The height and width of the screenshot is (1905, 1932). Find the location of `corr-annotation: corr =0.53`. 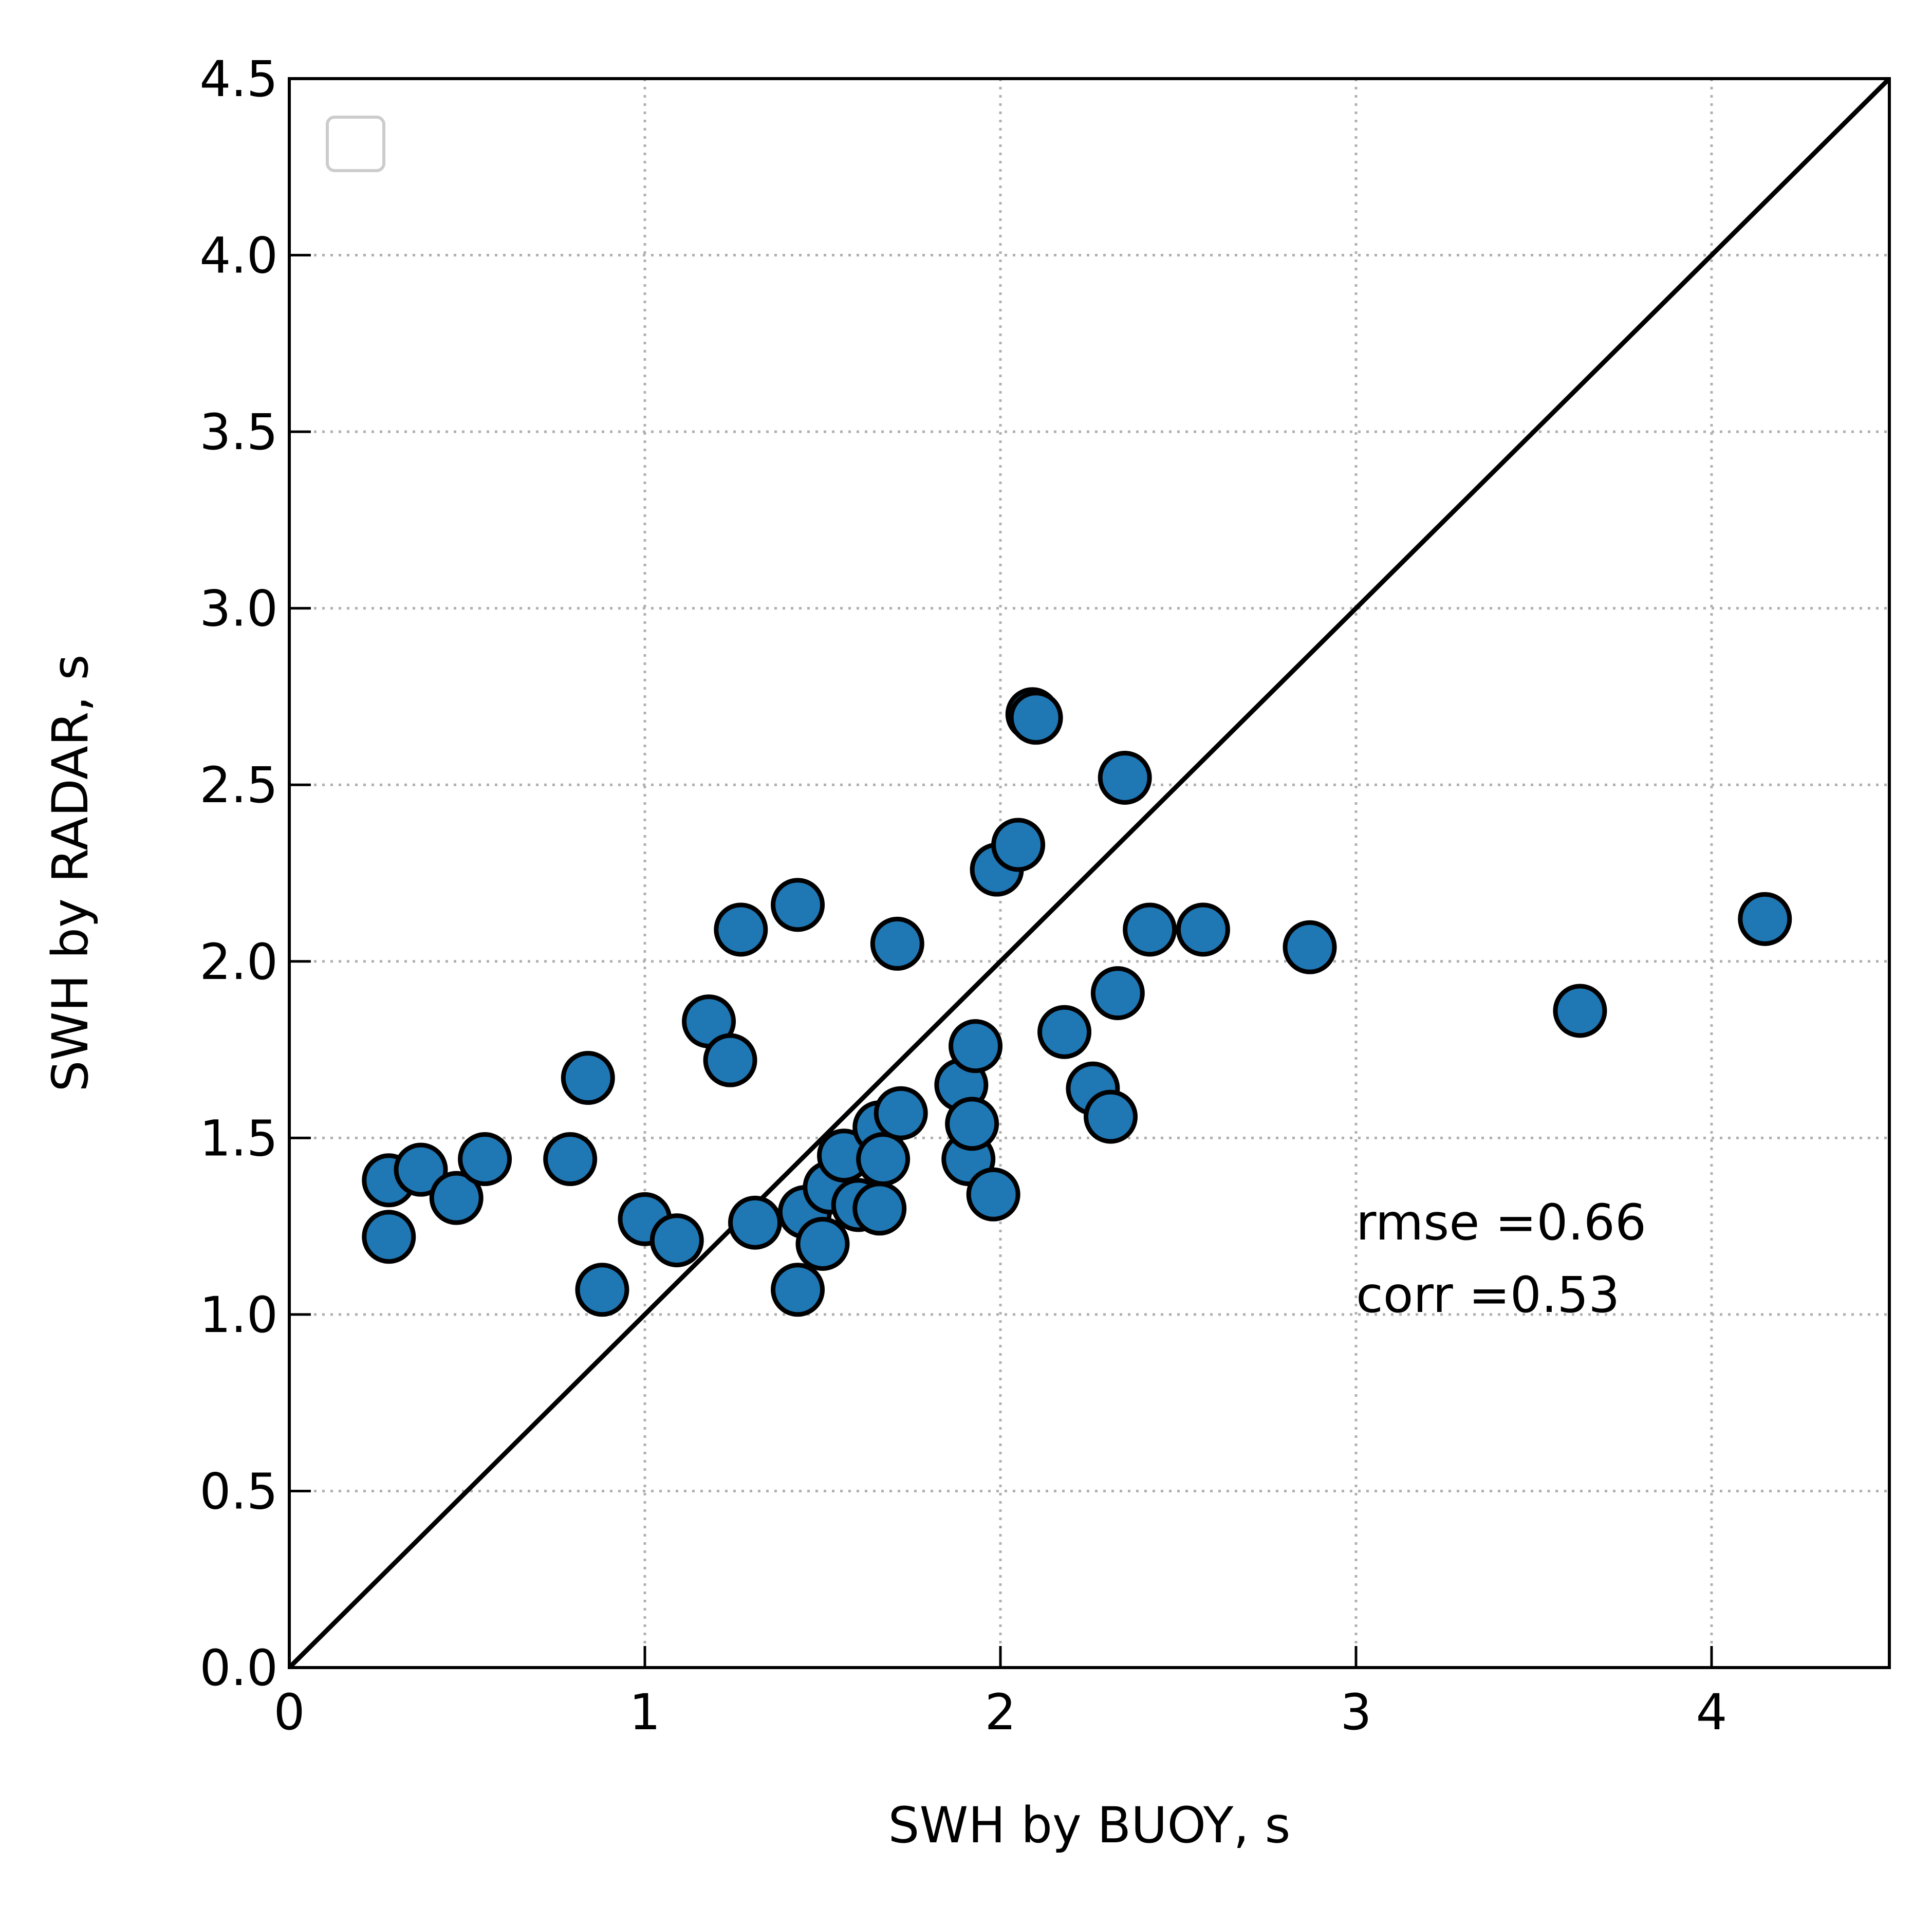

corr-annotation: corr =0.53 is located at coordinates (1488, 1295).